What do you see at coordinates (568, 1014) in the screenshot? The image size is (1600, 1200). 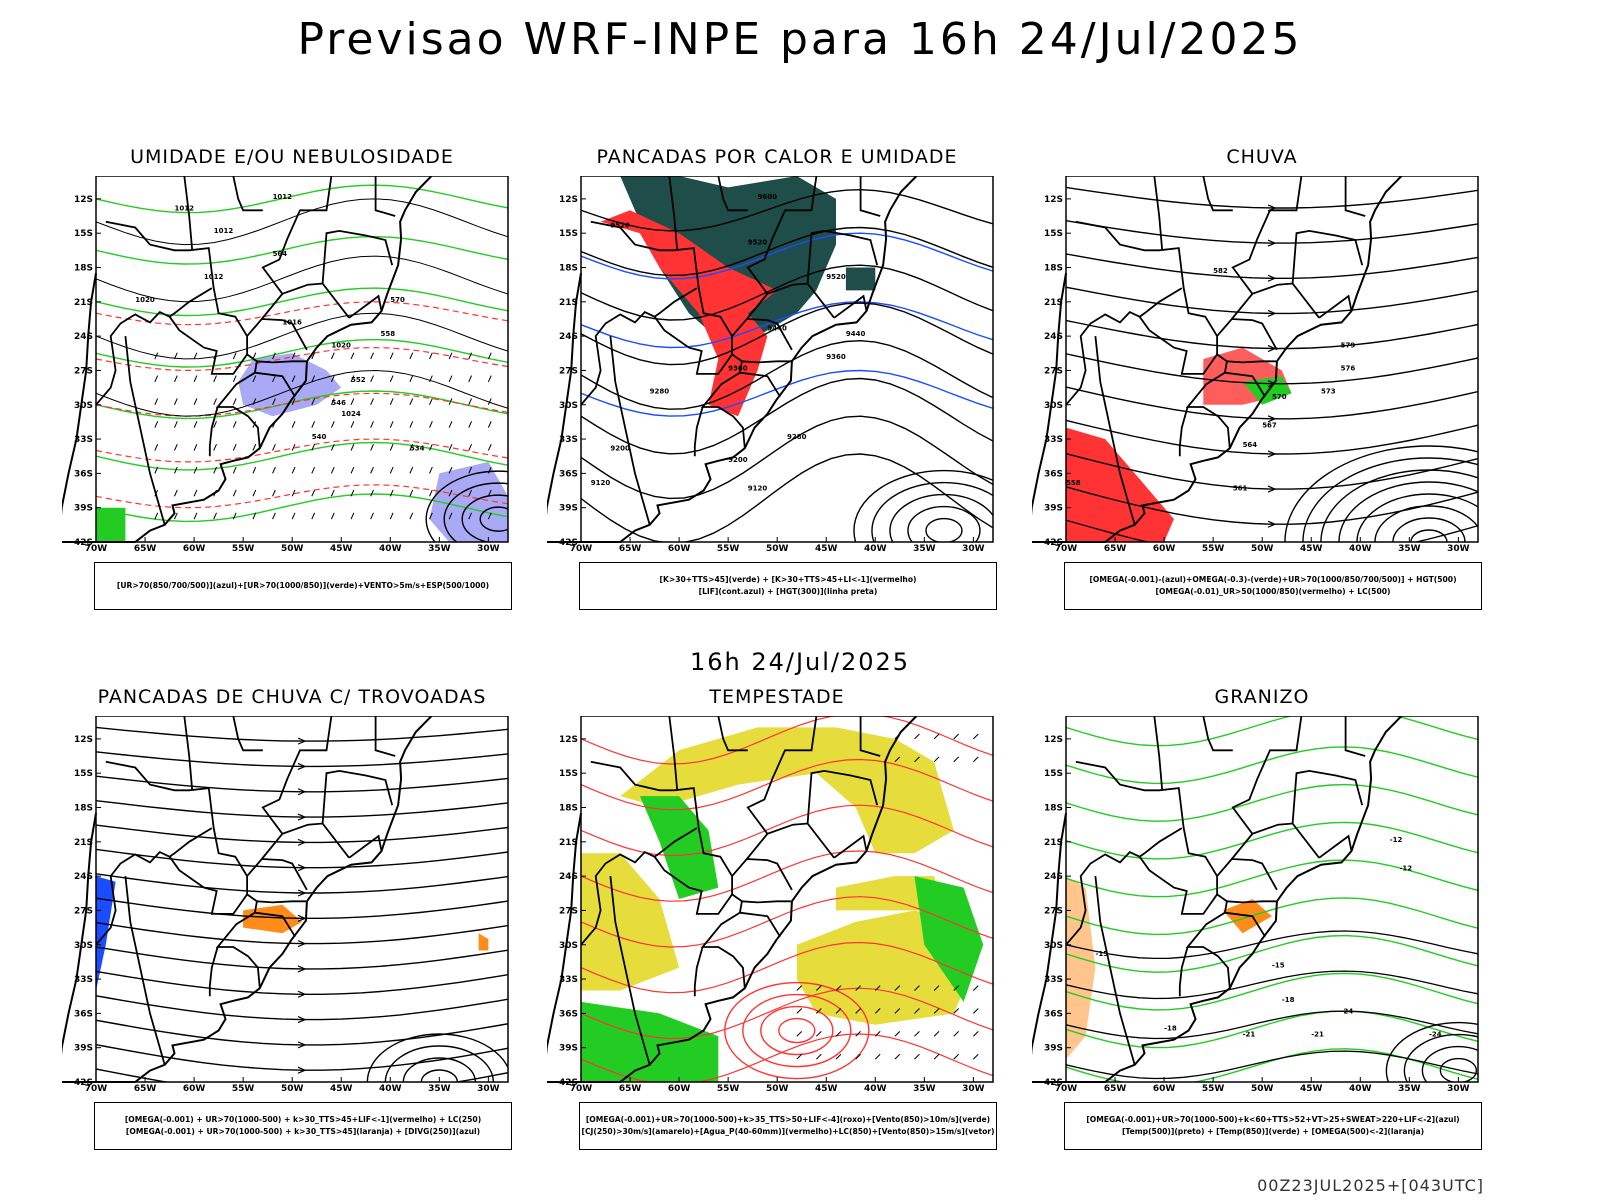 I see `lat-tick-label: 36S` at bounding box center [568, 1014].